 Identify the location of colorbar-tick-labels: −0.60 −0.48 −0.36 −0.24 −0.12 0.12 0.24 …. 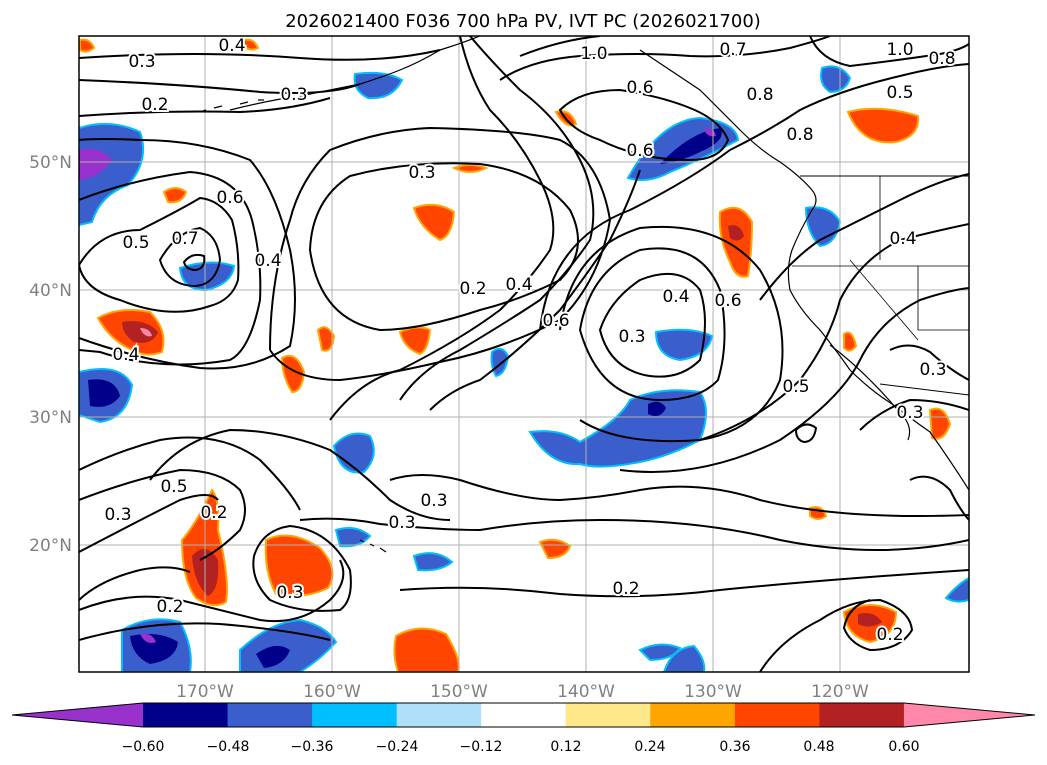
(521, 747).